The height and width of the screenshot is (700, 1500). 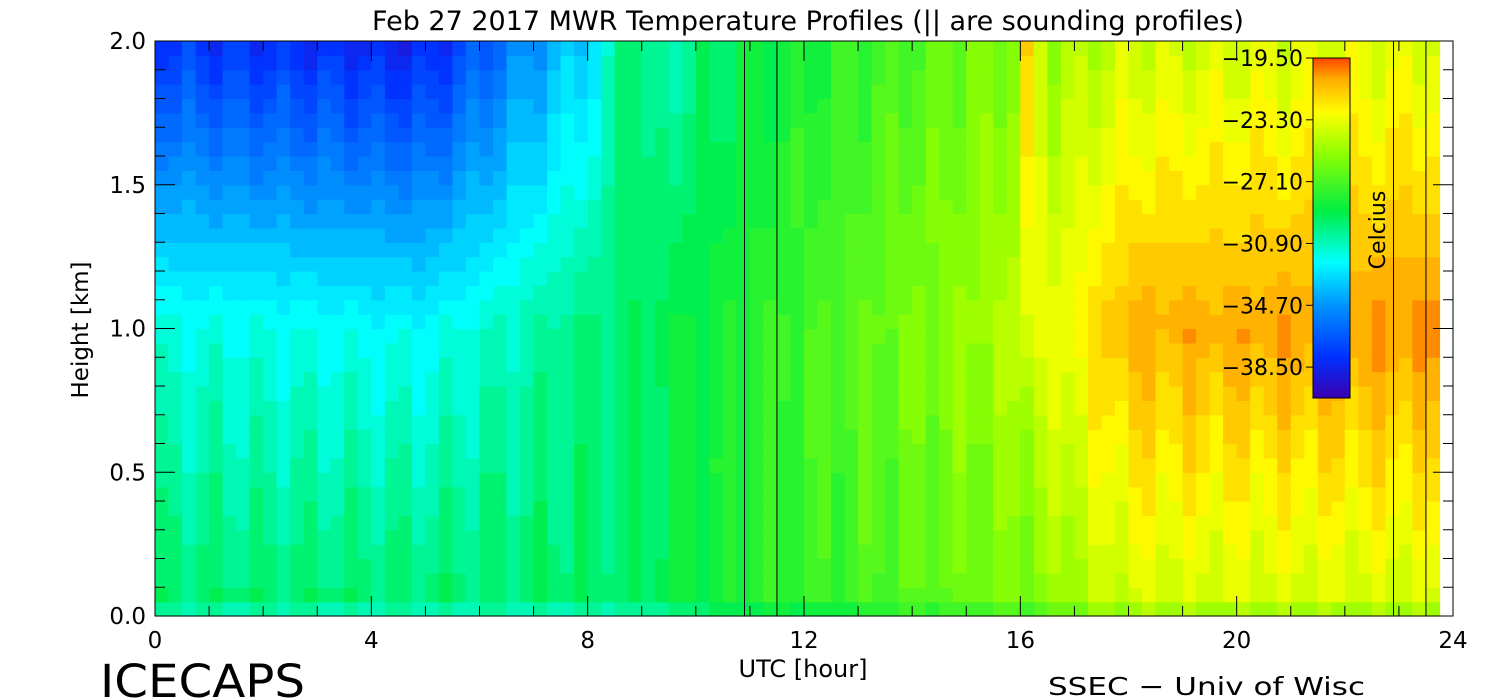 What do you see at coordinates (1331, 228) in the screenshot?
I see `colorbar` at bounding box center [1331, 228].